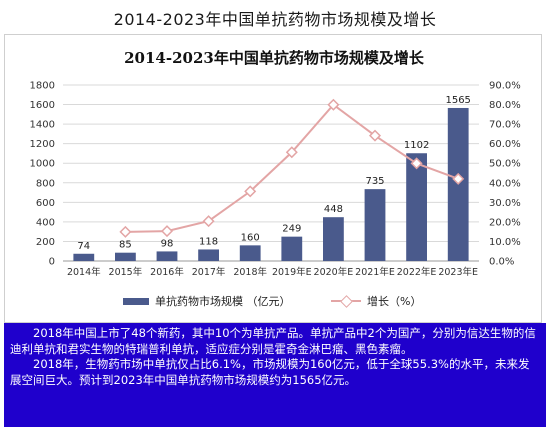  Describe the element at coordinates (125, 245) in the screenshot. I see `bar-data-label: 85` at that location.